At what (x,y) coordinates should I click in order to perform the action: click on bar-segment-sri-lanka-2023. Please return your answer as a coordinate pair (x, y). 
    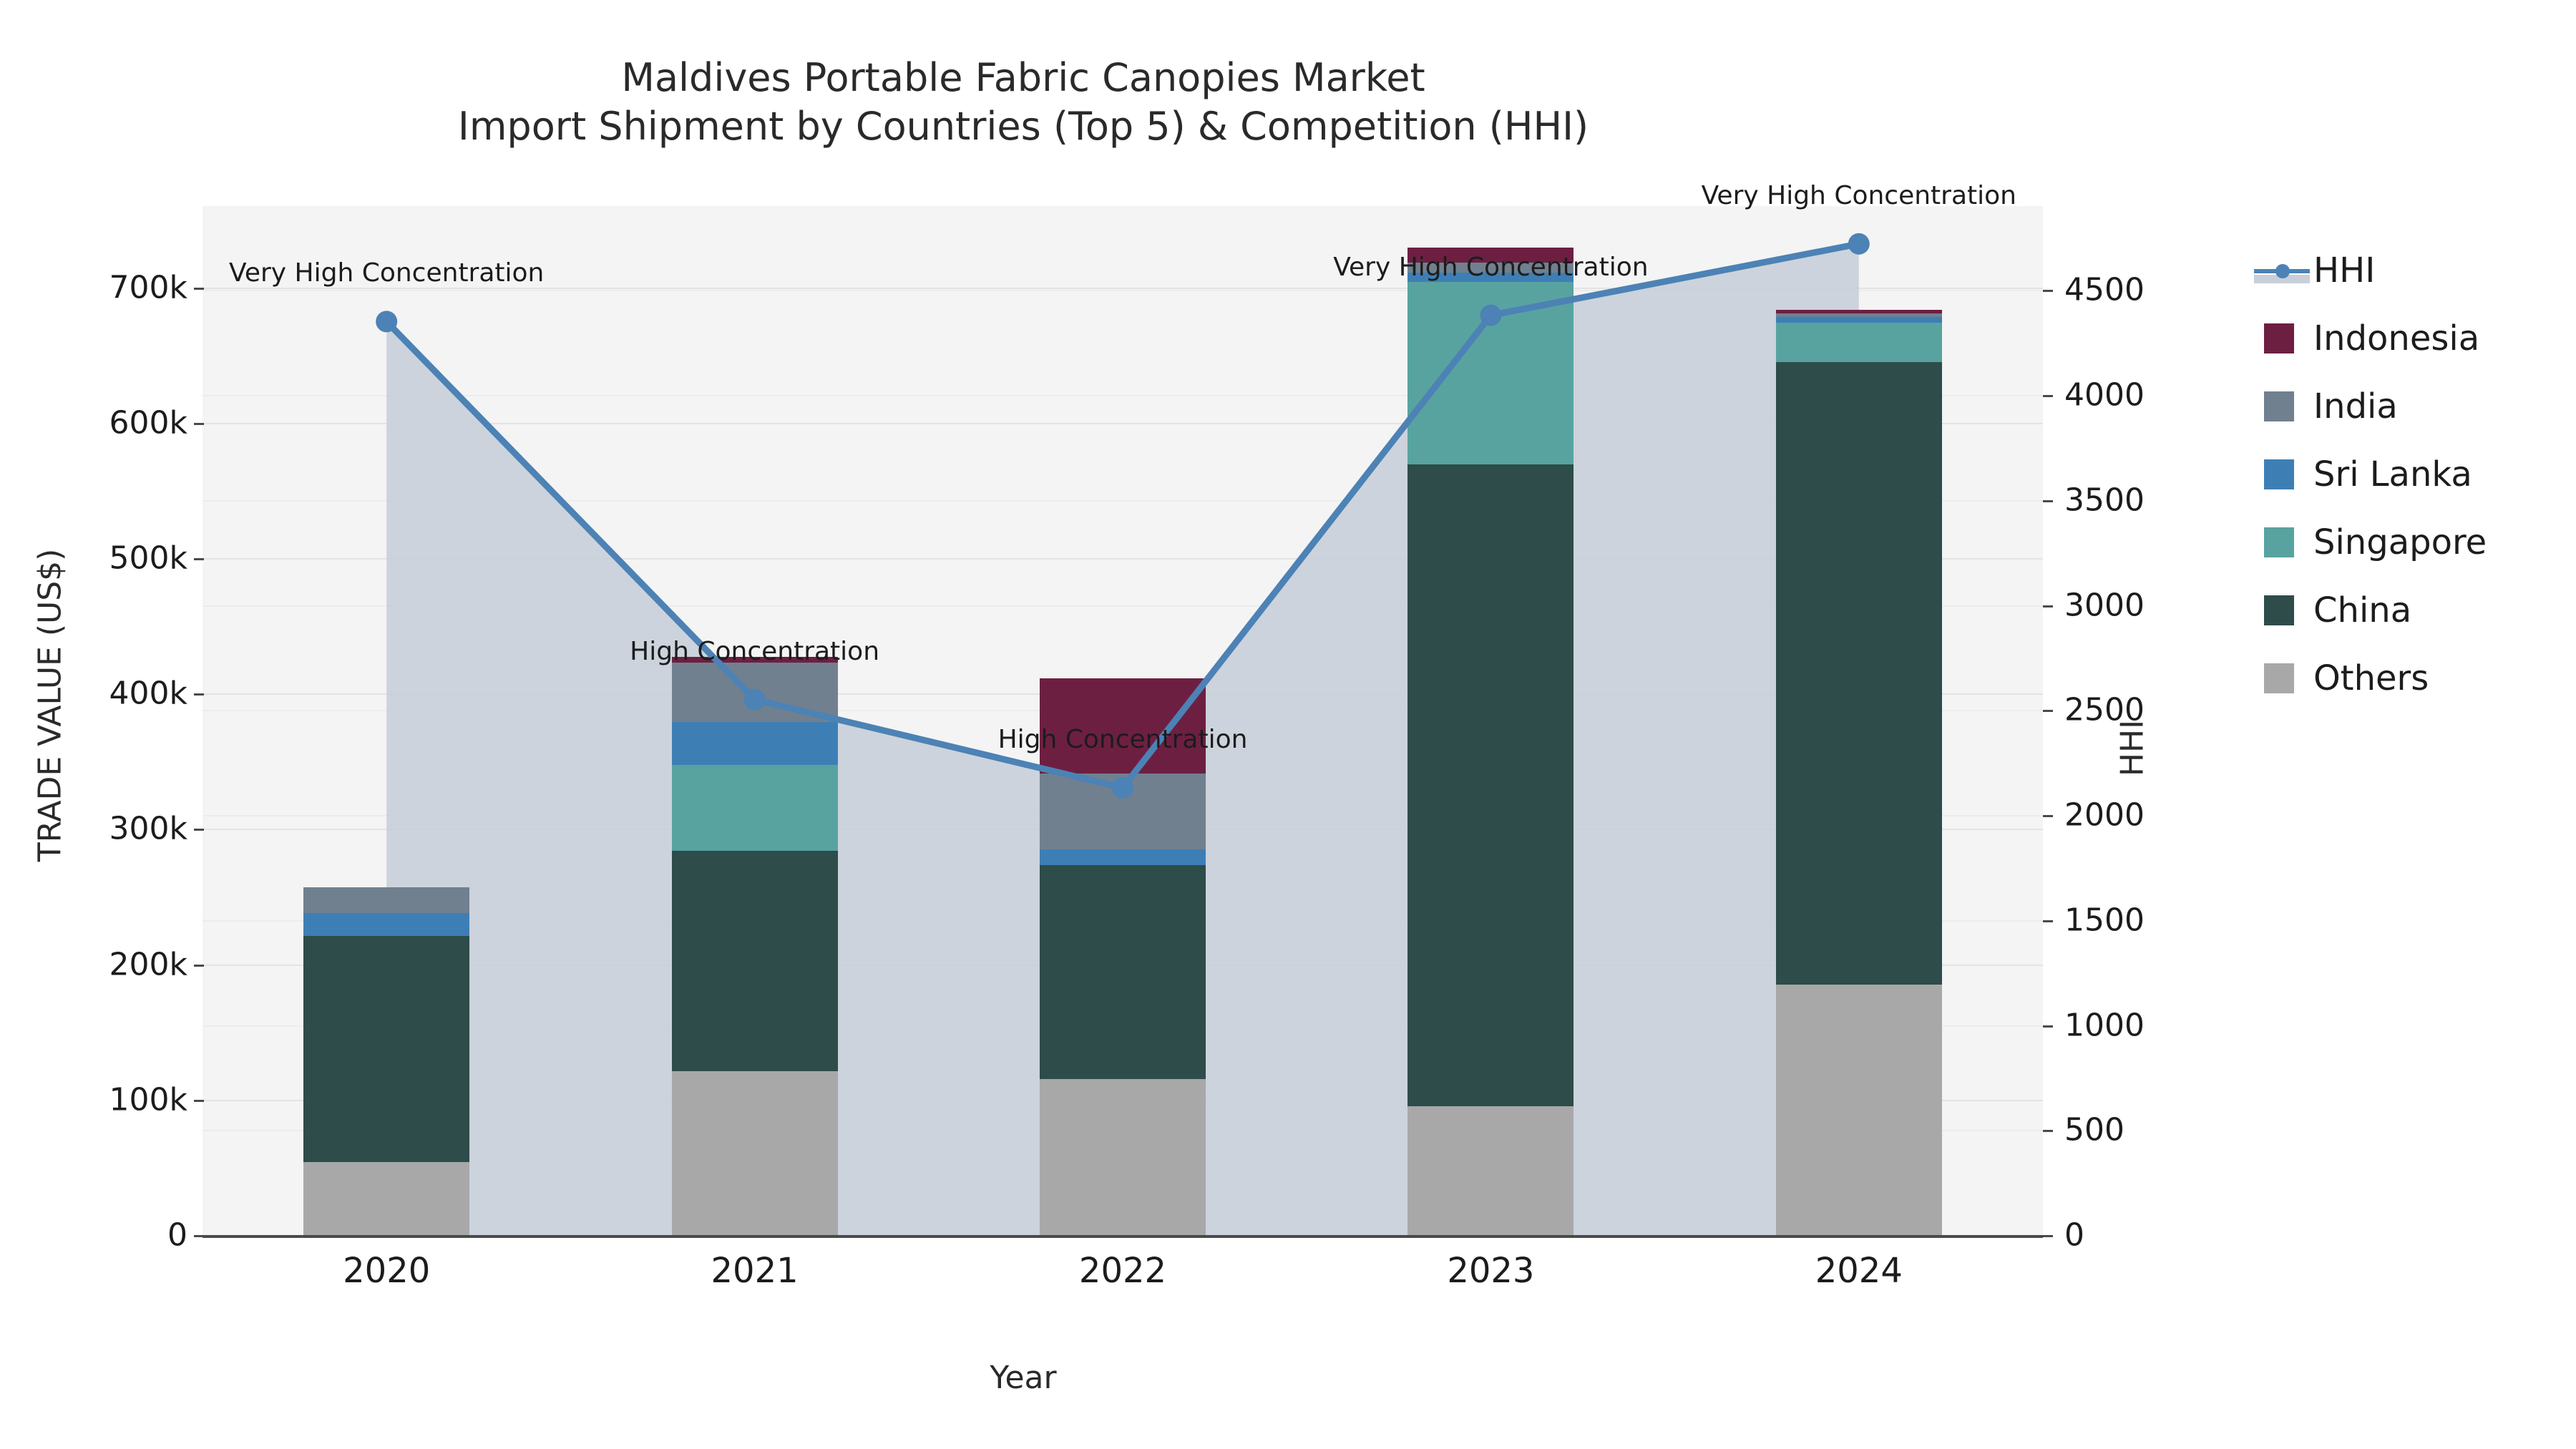
    Looking at the image, I should click on (1490, 277).